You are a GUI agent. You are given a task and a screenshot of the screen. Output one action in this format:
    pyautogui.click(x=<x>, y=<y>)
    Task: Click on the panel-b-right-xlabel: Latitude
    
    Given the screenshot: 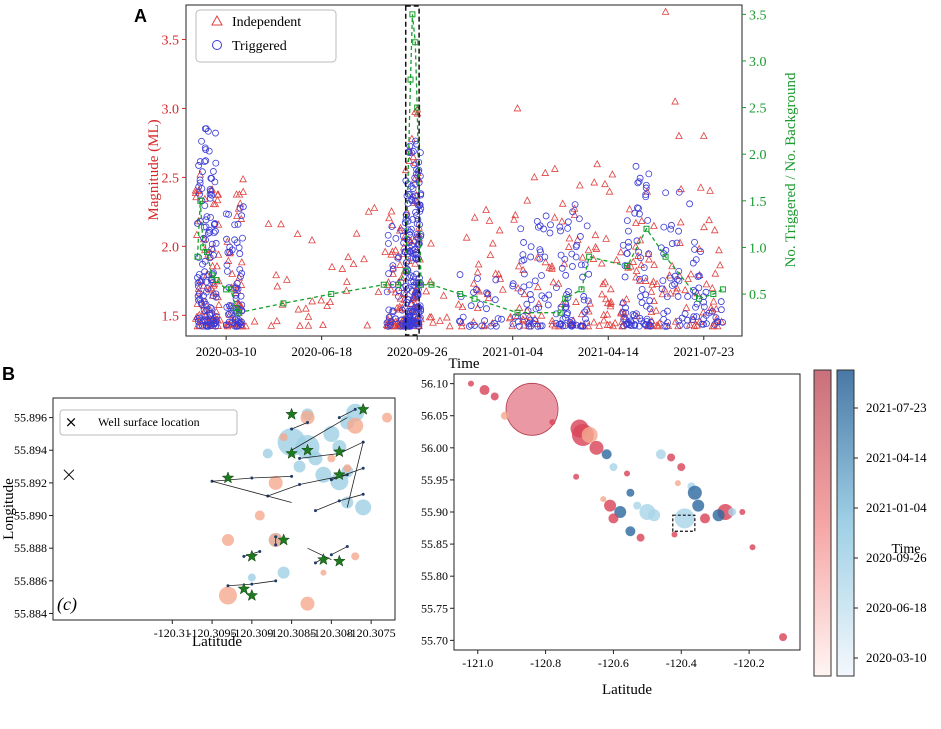 What is the action you would take?
    pyautogui.click(x=627, y=690)
    